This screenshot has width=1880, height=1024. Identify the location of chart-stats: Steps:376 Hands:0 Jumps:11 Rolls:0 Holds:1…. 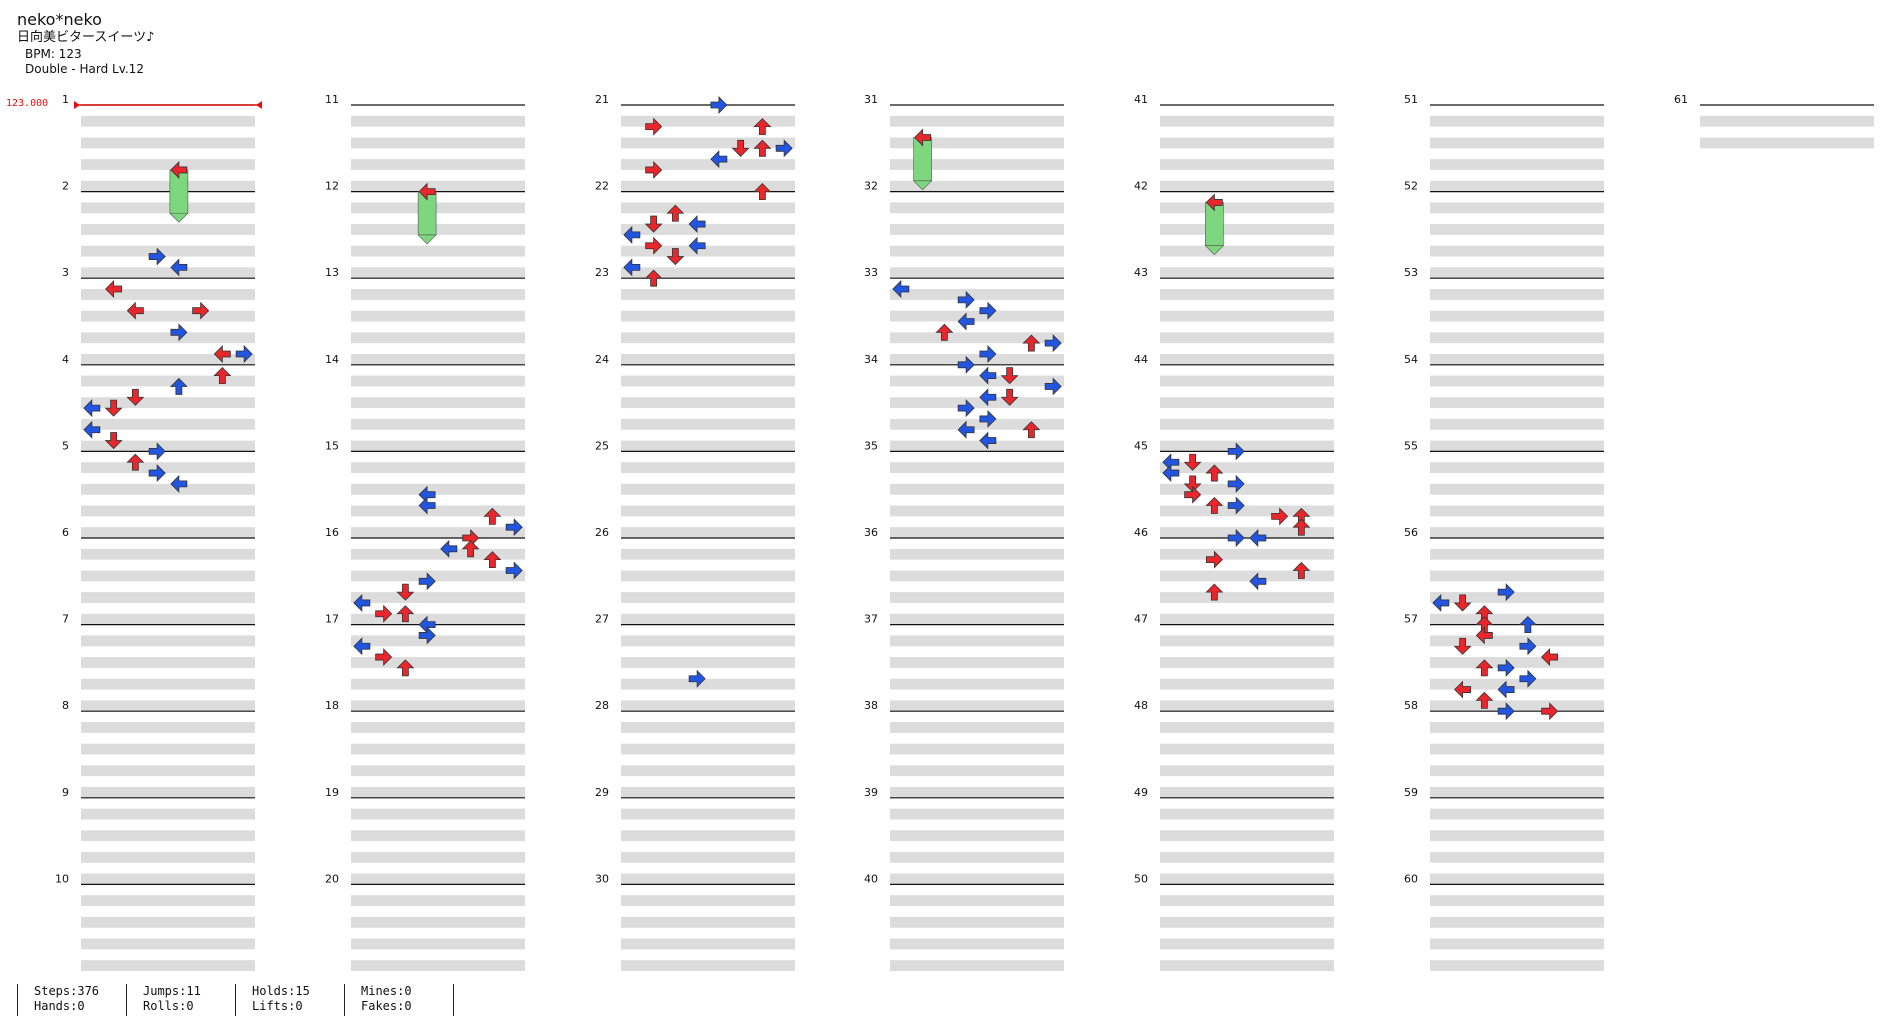
(235, 1000).